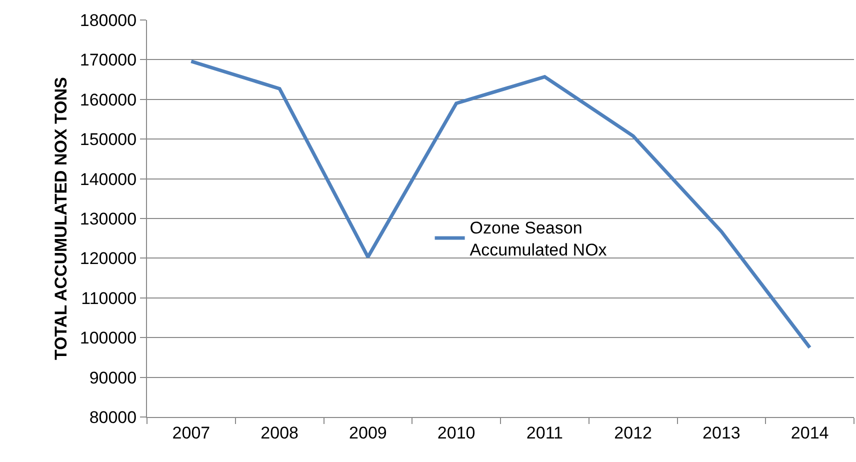  What do you see at coordinates (108, 20) in the screenshot?
I see `y-tick-label: 180000` at bounding box center [108, 20].